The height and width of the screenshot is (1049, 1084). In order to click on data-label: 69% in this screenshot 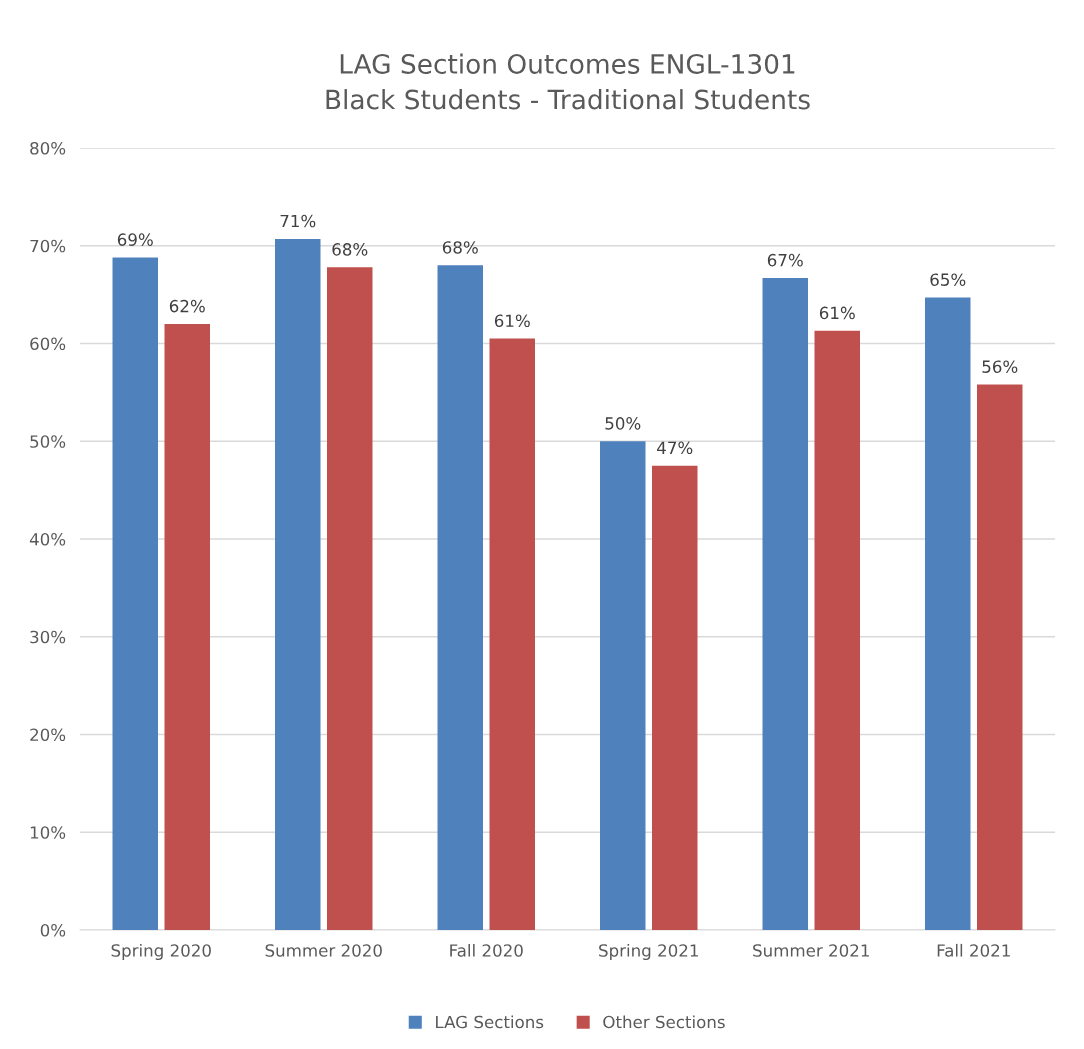, I will do `click(135, 239)`.